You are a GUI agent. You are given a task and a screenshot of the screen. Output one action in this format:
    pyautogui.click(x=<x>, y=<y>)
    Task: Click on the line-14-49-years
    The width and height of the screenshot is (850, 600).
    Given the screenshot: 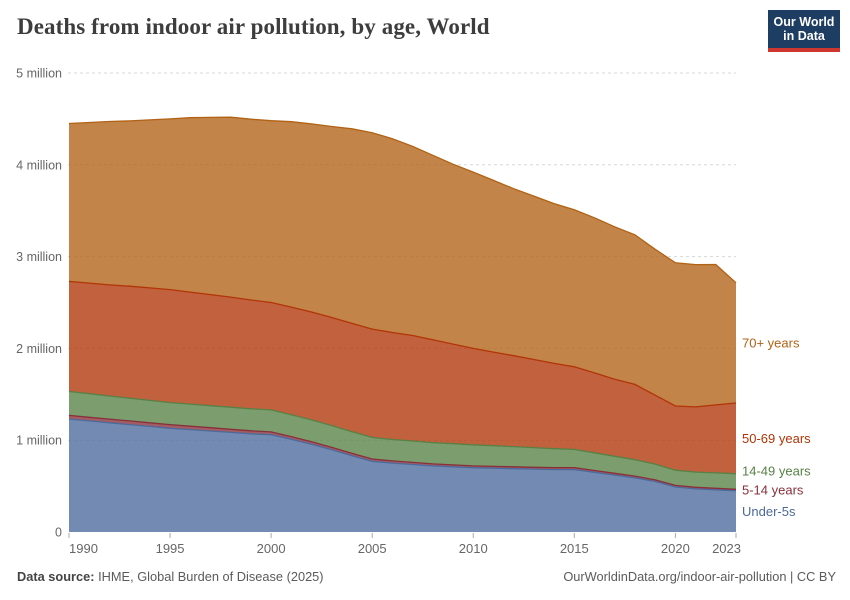 What is the action you would take?
    pyautogui.click(x=402, y=432)
    